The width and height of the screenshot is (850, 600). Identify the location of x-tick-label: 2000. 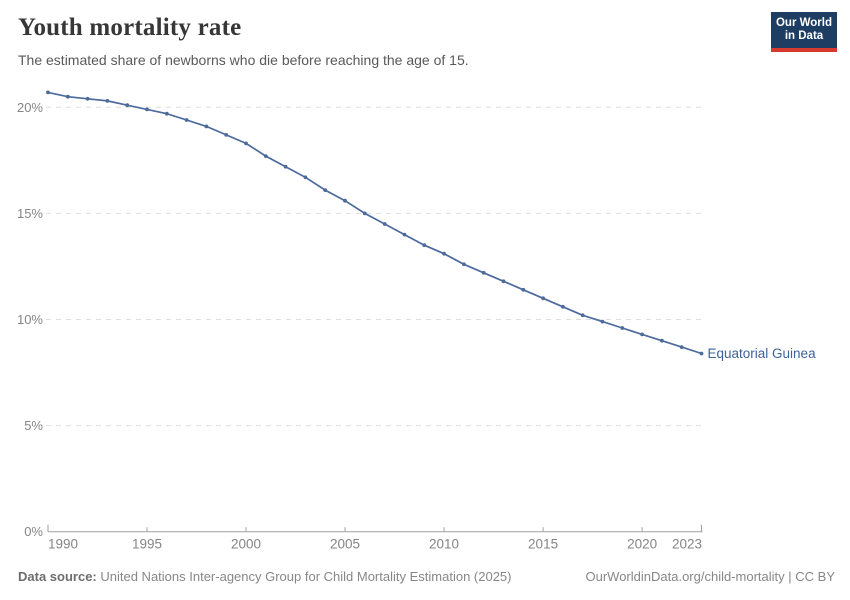
(246, 544).